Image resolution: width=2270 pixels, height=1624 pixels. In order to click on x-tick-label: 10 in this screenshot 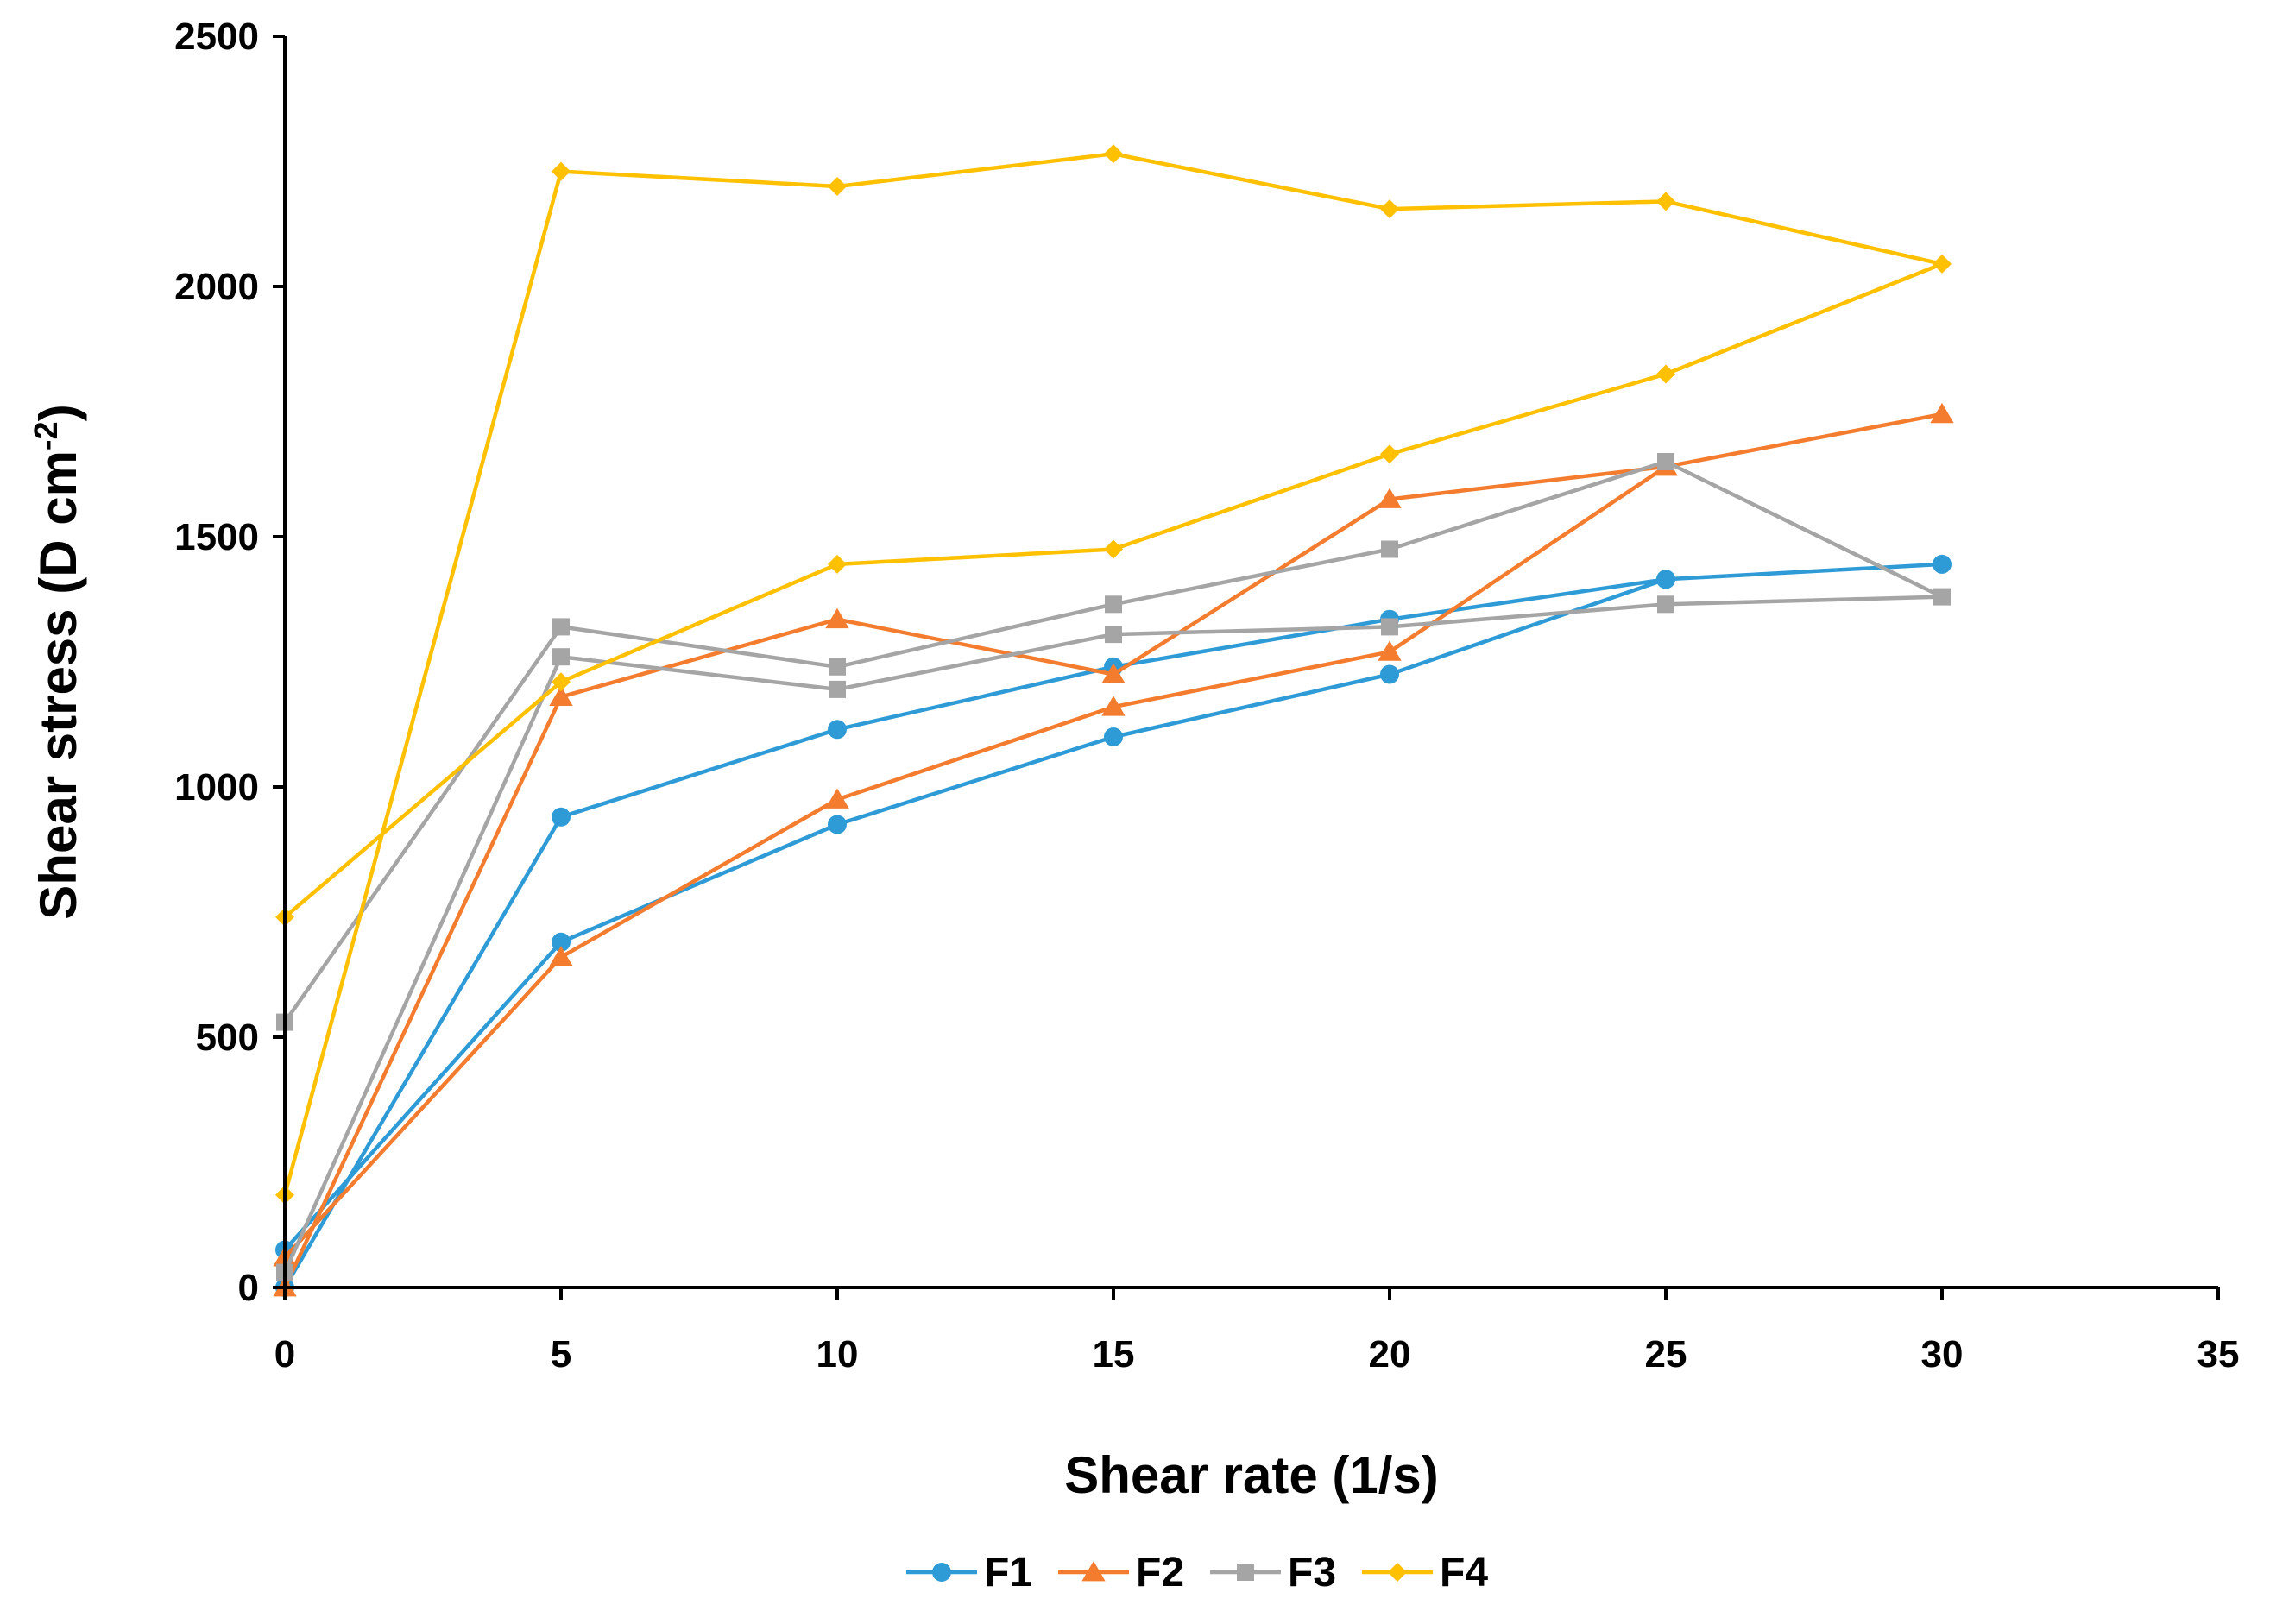, I will do `click(838, 1354)`.